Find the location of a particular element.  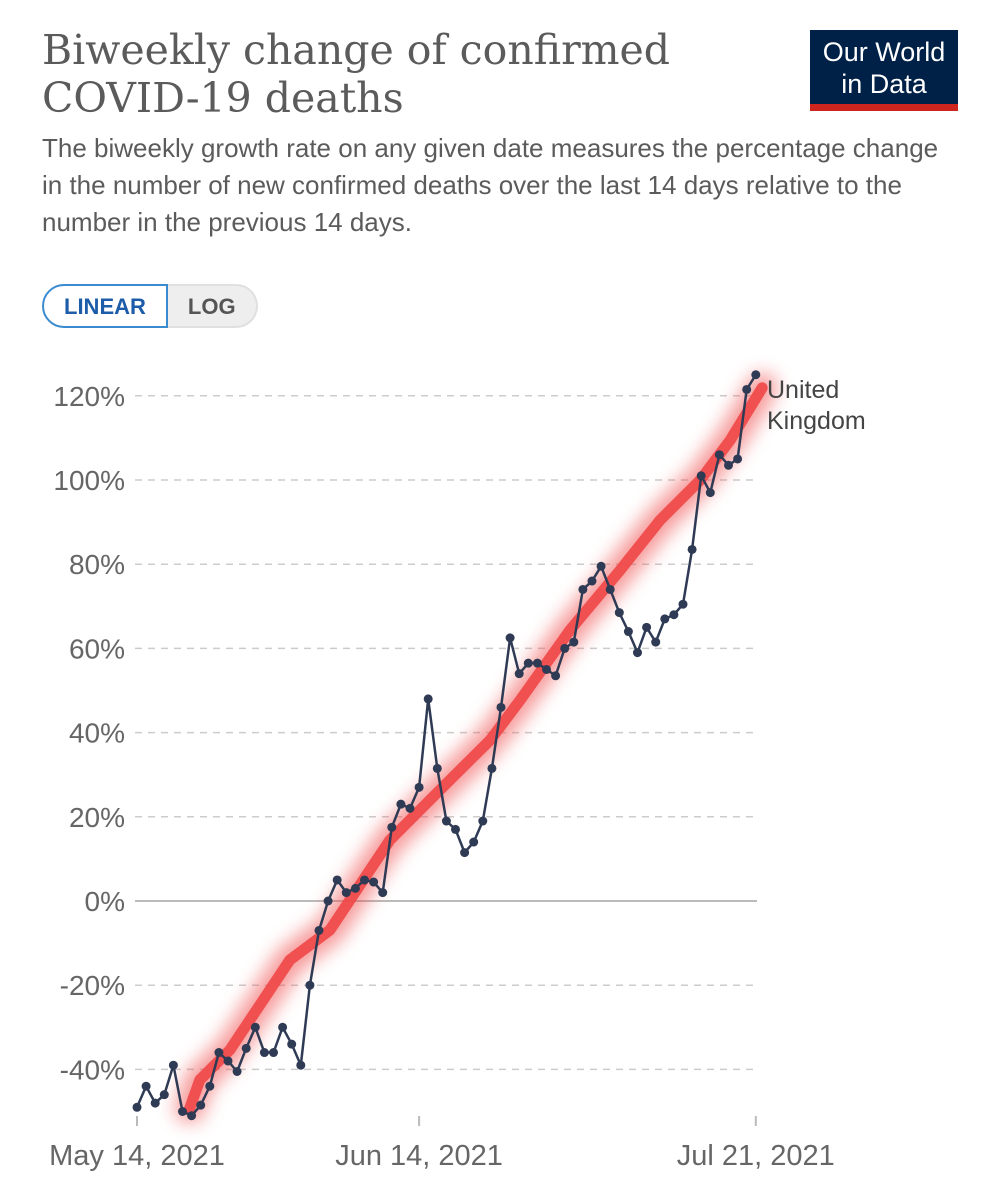

x-tick-label: Jul 21, 2021 is located at coordinates (756, 1156).